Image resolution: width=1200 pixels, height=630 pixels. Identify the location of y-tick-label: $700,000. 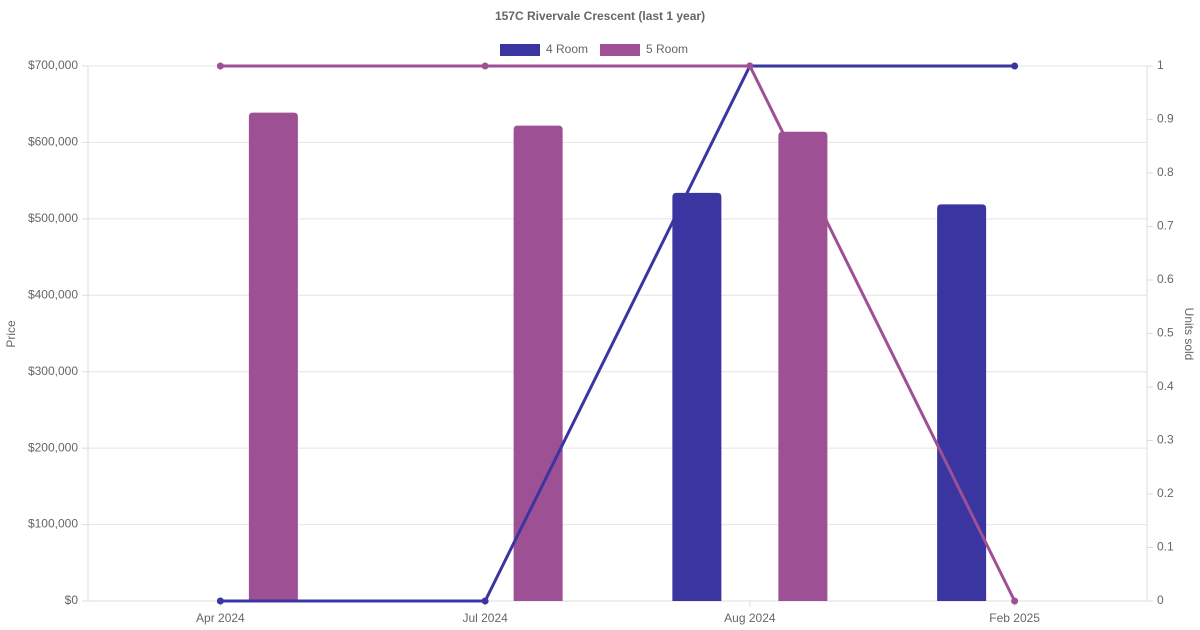
(53, 65).